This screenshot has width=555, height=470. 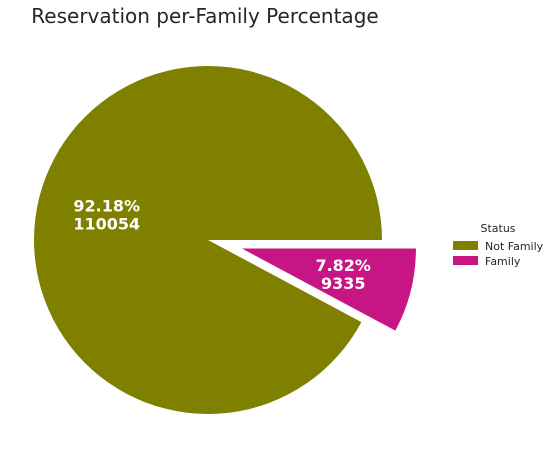 I want to click on legend: Status Not Family Family, so click(x=498, y=245).